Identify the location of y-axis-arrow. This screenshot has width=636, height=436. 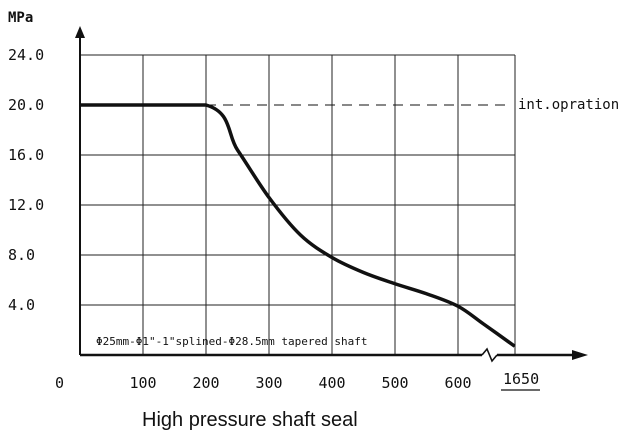
(80, 32).